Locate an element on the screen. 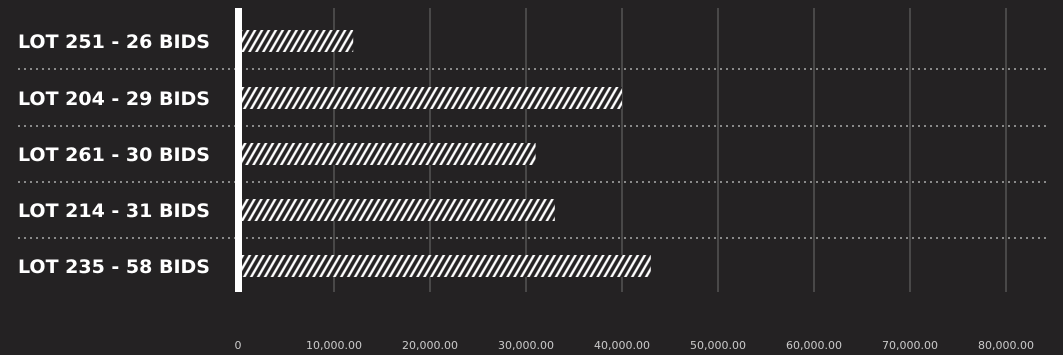 This screenshot has height=355, width=1063. category-label-2: LOT 261 - 30 BIDS is located at coordinates (114, 155).